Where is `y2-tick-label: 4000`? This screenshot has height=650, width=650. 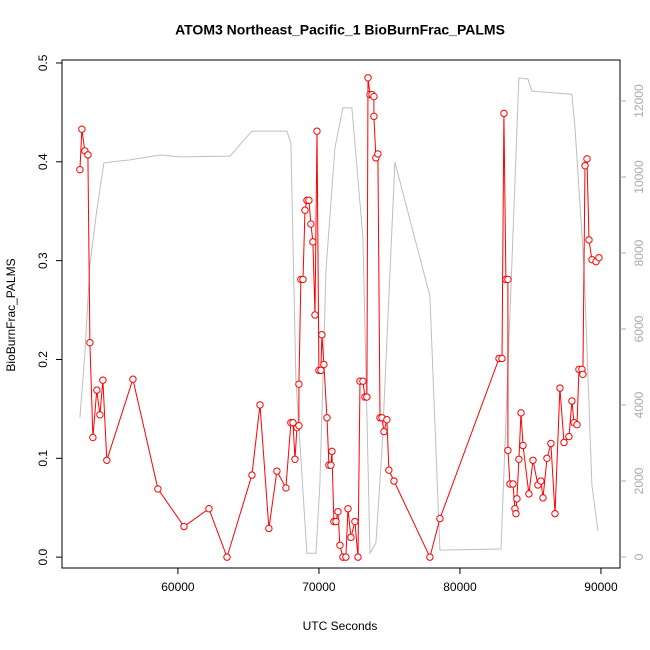 y2-tick-label: 4000 is located at coordinates (639, 404).